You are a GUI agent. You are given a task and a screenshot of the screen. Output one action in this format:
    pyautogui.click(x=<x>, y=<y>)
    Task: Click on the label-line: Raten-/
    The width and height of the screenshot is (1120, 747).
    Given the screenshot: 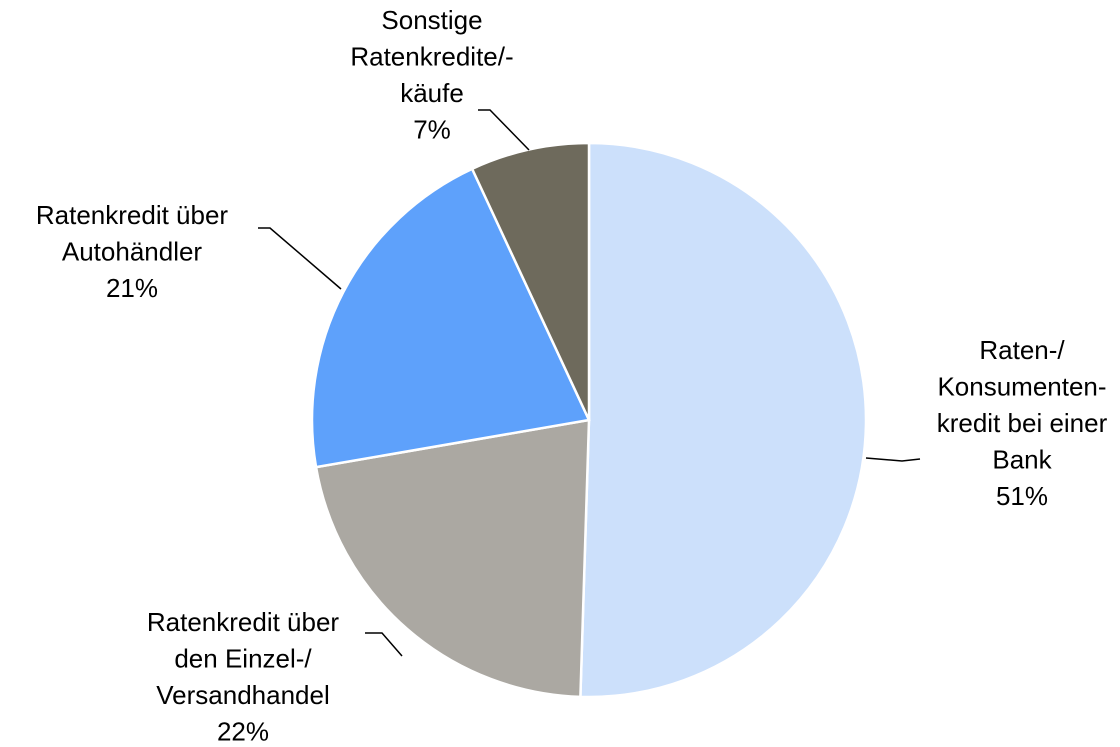 What is the action you would take?
    pyautogui.click(x=1022, y=350)
    